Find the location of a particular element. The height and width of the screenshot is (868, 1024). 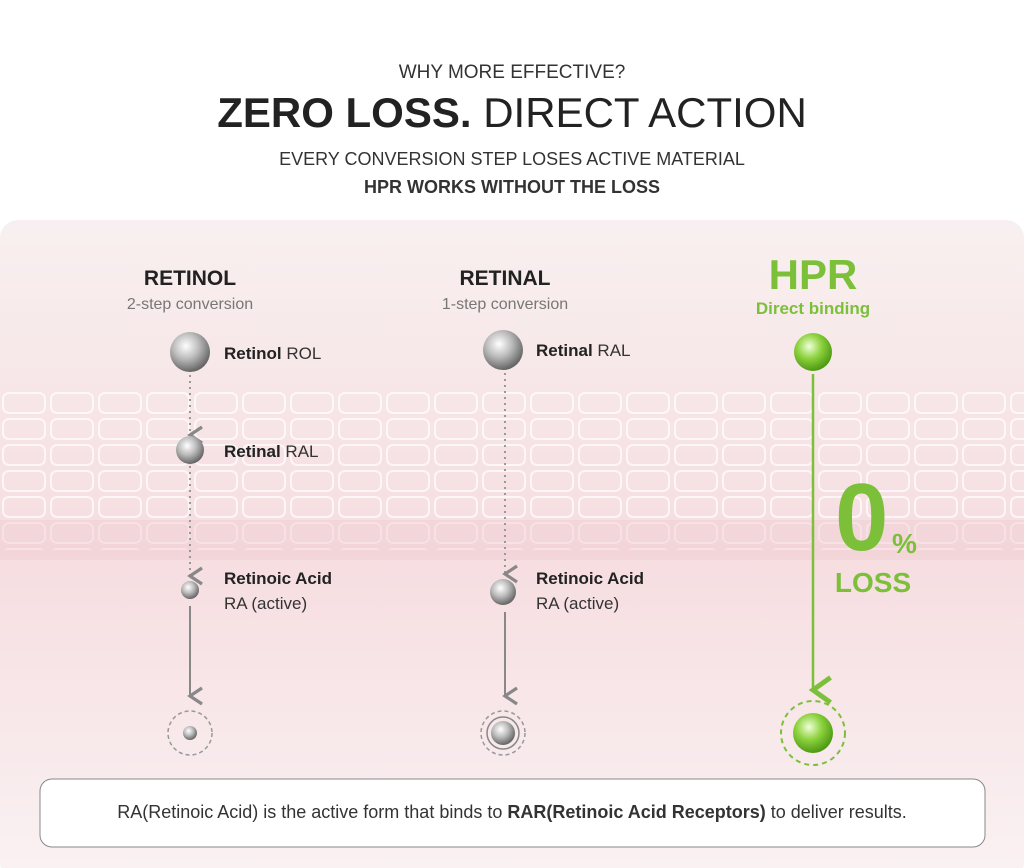

footer-box is located at coordinates (512, 813).